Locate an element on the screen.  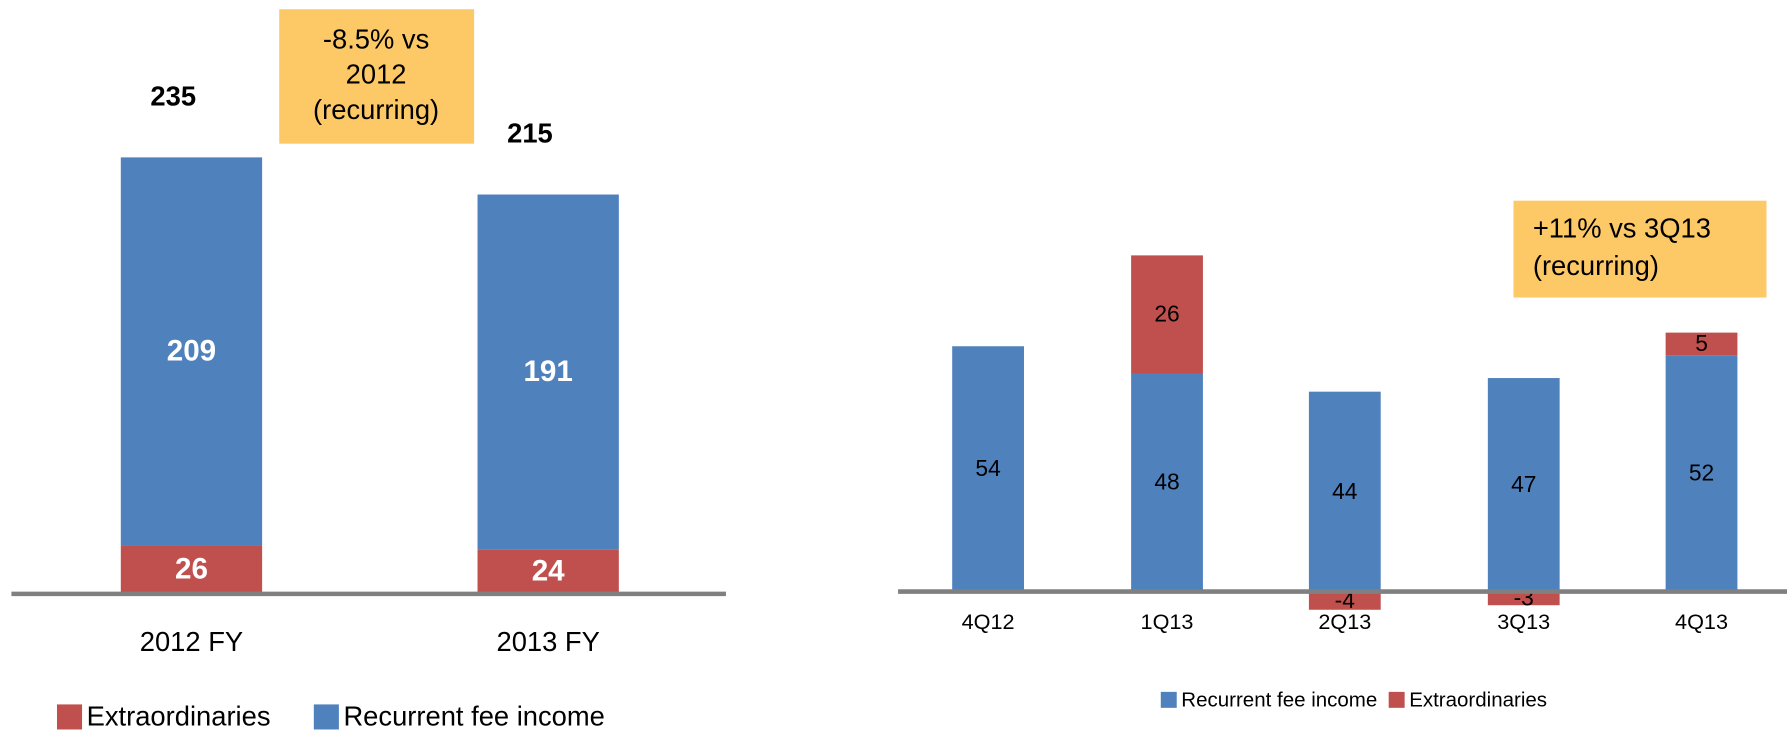
total-label: 215 is located at coordinates (530, 132).